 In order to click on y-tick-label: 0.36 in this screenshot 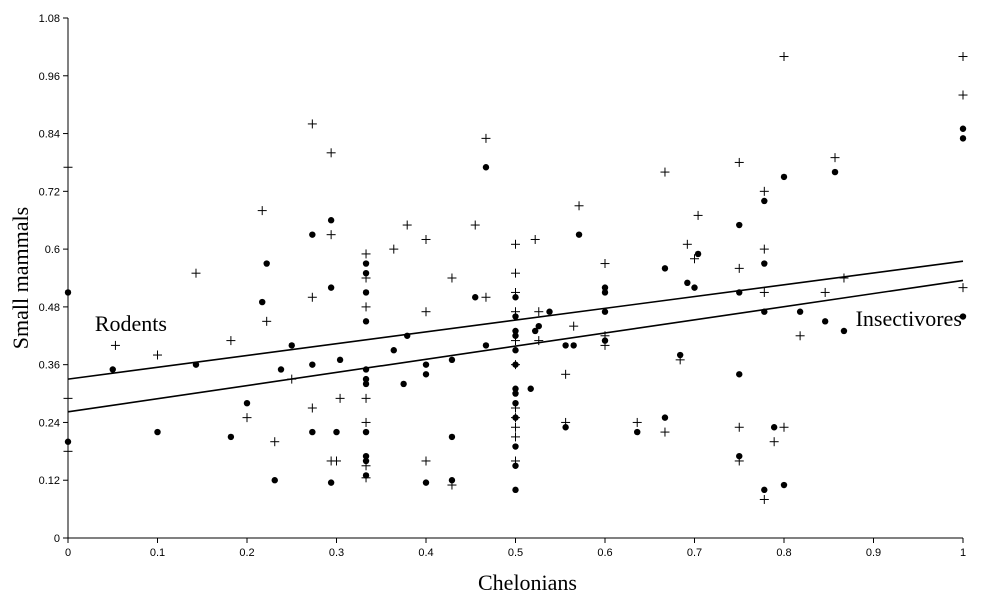, I will do `click(49, 366)`.